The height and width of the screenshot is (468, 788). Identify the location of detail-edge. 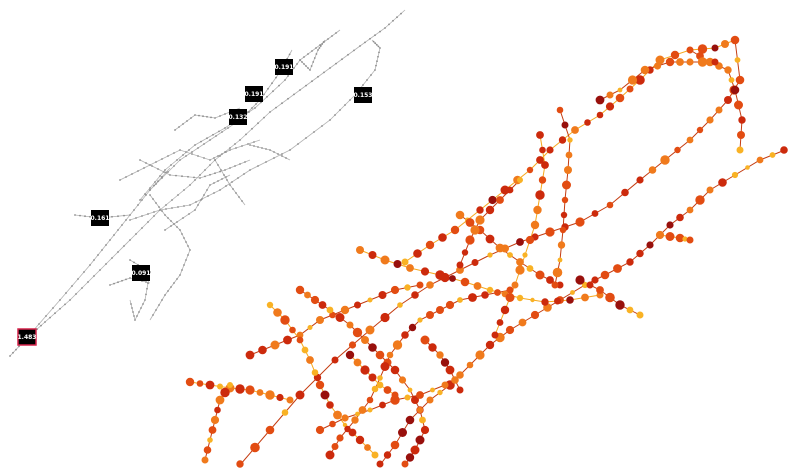
(480, 276).